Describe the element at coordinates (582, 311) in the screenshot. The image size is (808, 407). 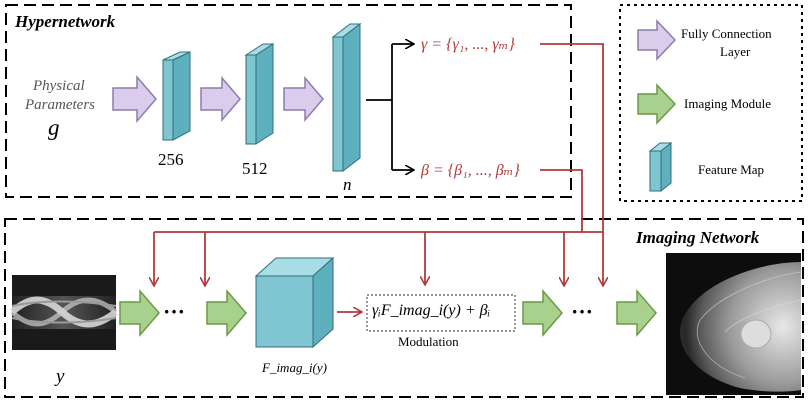
I see `dots-right: ···` at that location.